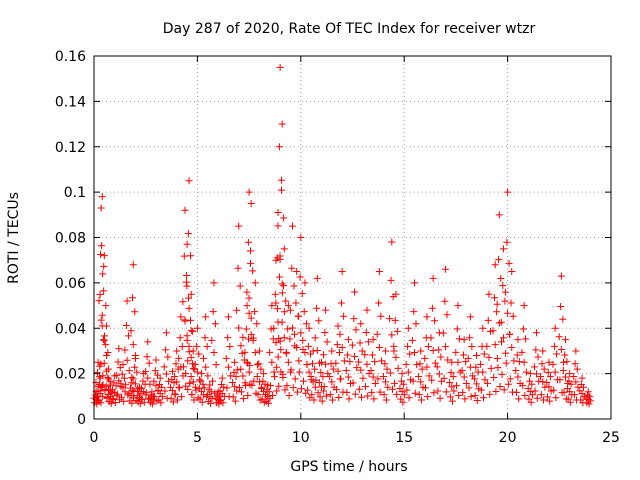 The height and width of the screenshot is (480, 640). I want to click on y-tick-label: 0.06, so click(70, 284).